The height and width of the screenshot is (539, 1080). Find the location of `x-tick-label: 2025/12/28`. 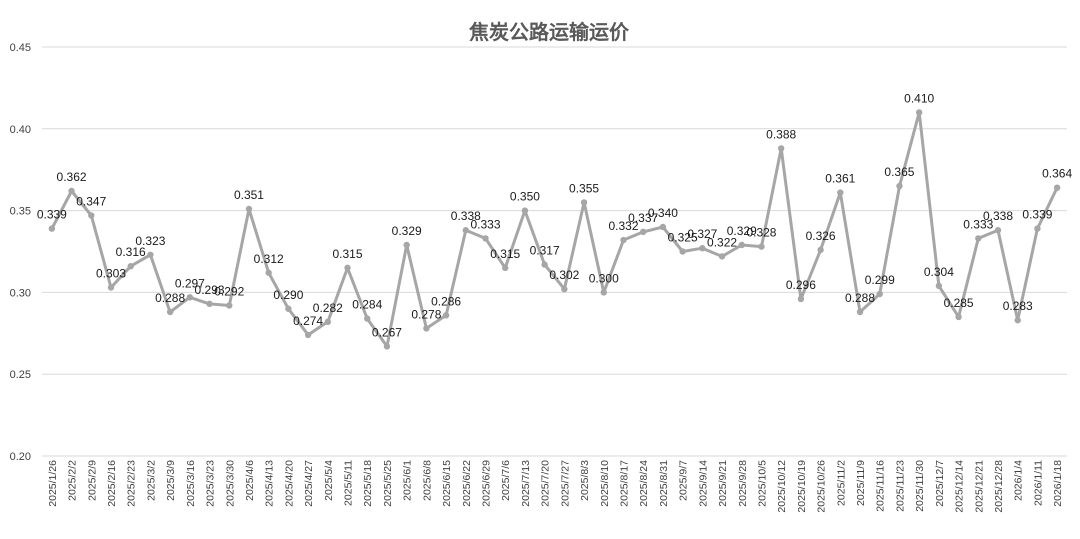

x-tick-label: 2025/12/28 is located at coordinates (999, 486).